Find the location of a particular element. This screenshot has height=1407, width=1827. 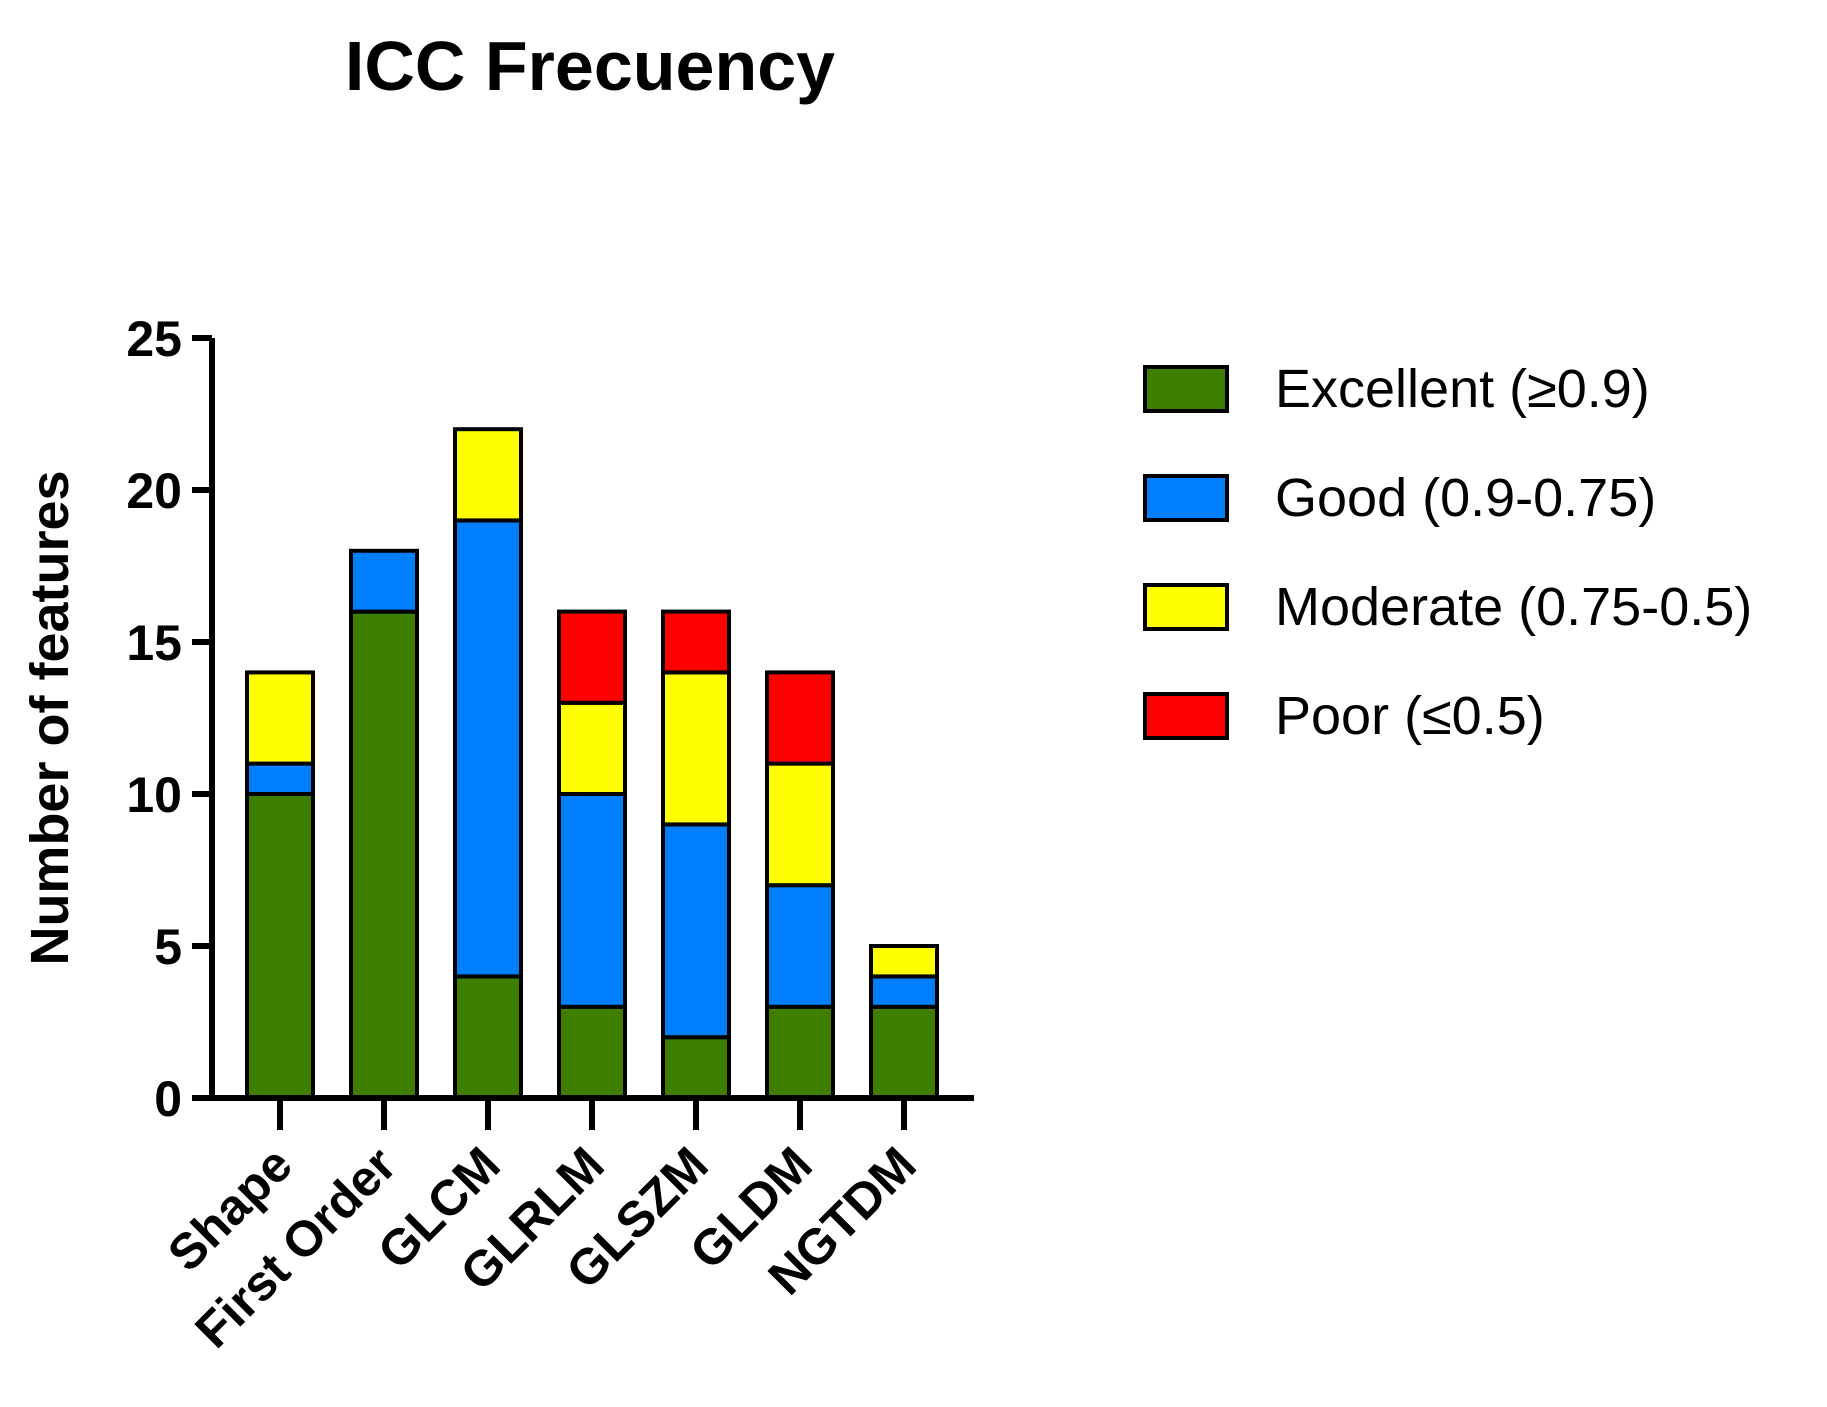

legend-label: Poor (≤0.5) is located at coordinates (1410, 716).